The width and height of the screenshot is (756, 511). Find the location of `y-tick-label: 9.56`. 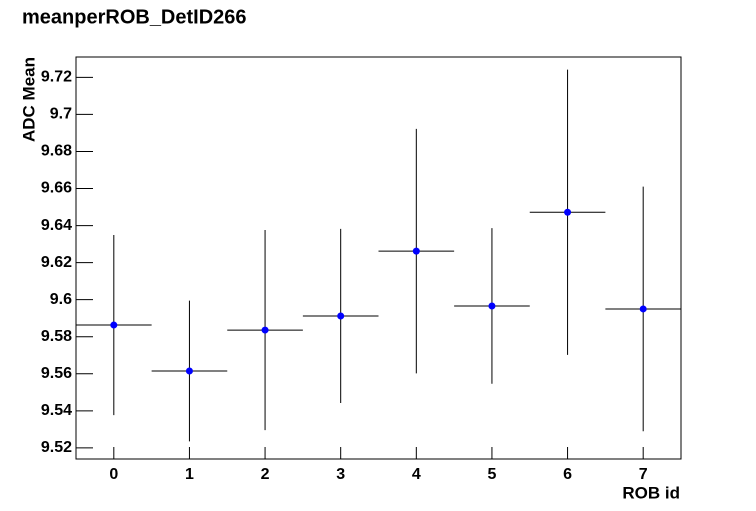

y-tick-label: 9.56 is located at coordinates (56, 373).